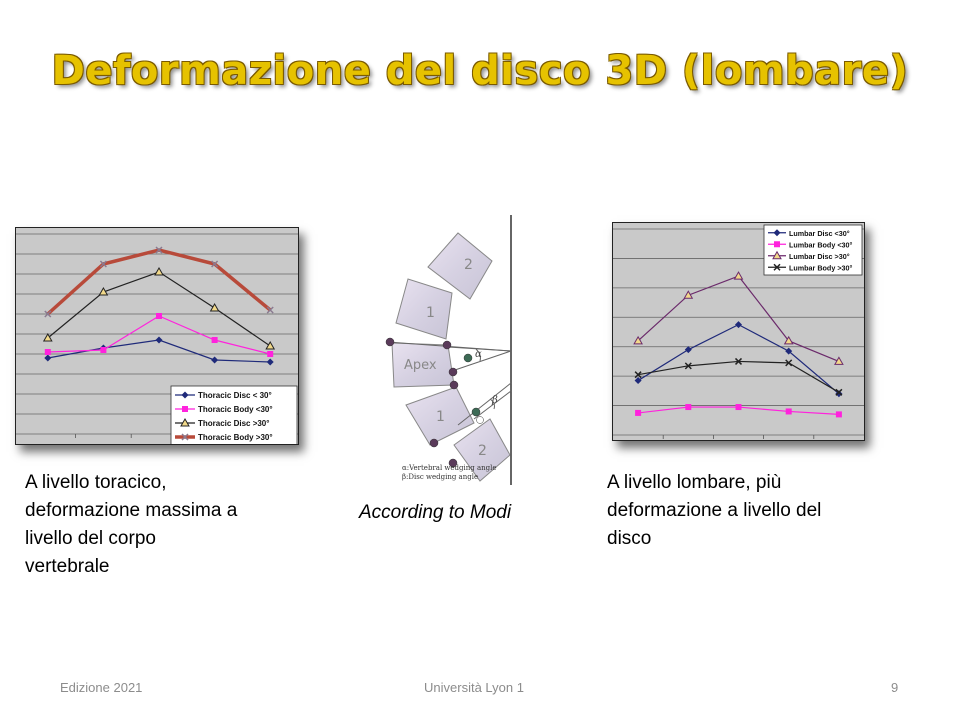 The width and height of the screenshot is (960, 720). What do you see at coordinates (449, 468) in the screenshot?
I see `legend-alpha: α:Vertebral wedging angle` at bounding box center [449, 468].